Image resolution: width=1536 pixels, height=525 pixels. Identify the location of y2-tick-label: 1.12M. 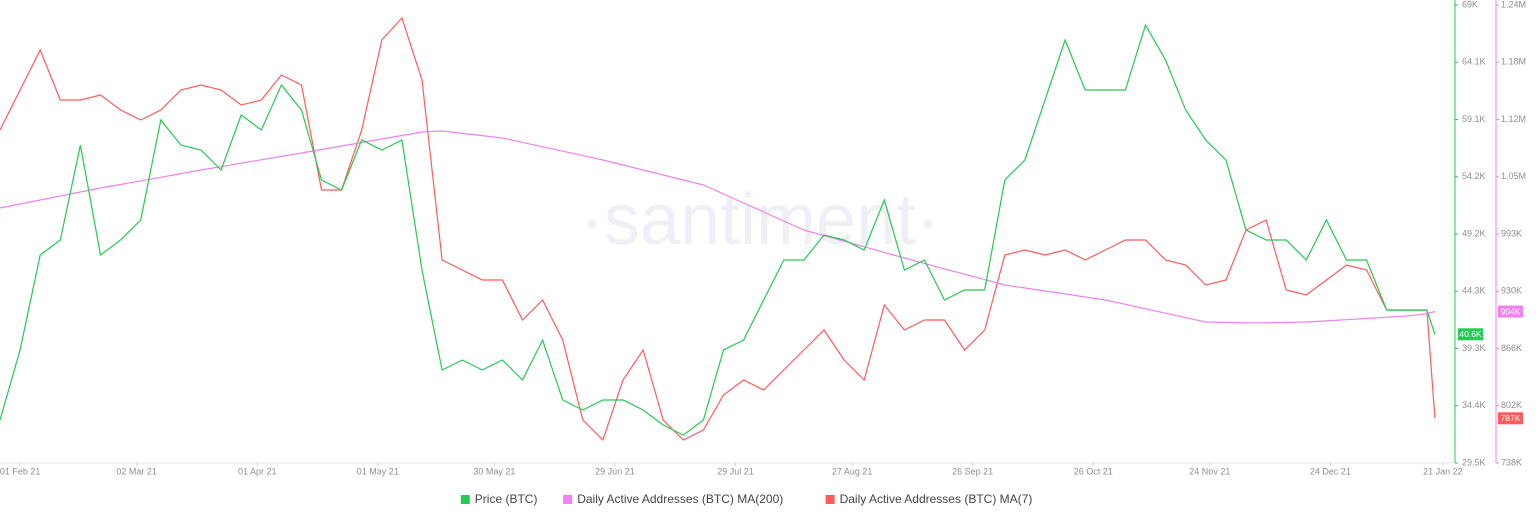
(1513, 119).